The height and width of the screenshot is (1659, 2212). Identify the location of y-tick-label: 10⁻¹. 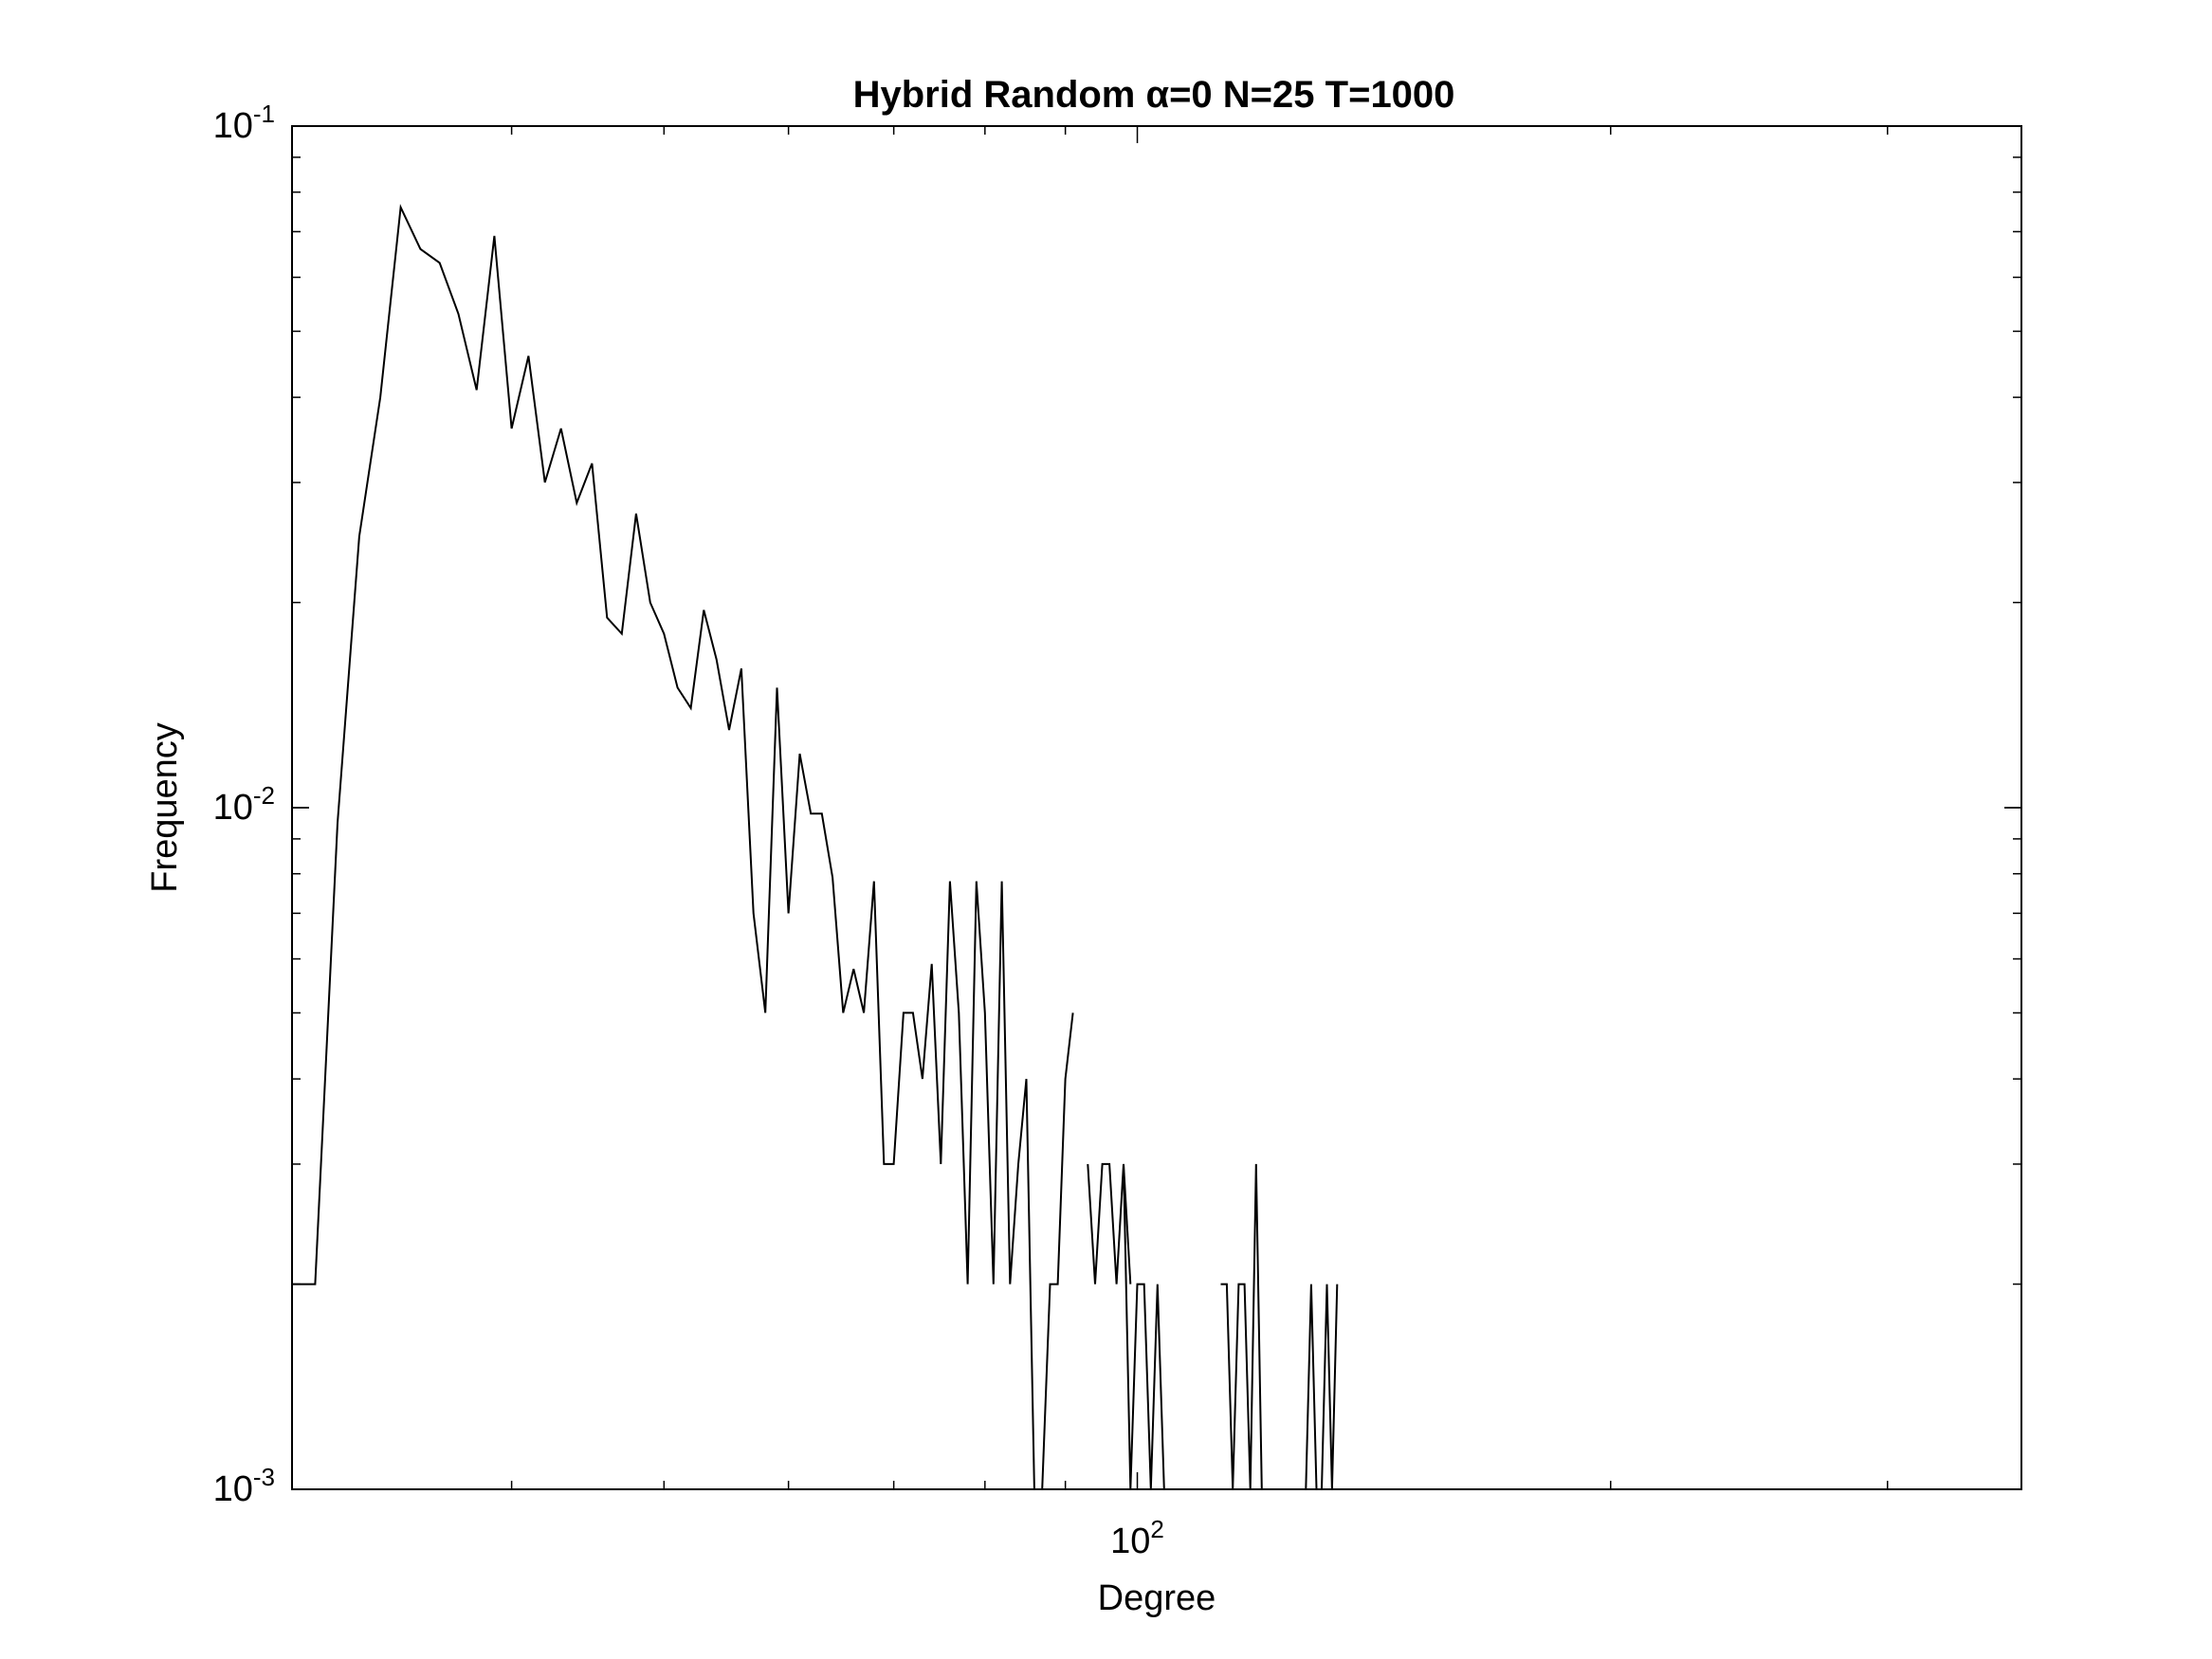
(244, 123).